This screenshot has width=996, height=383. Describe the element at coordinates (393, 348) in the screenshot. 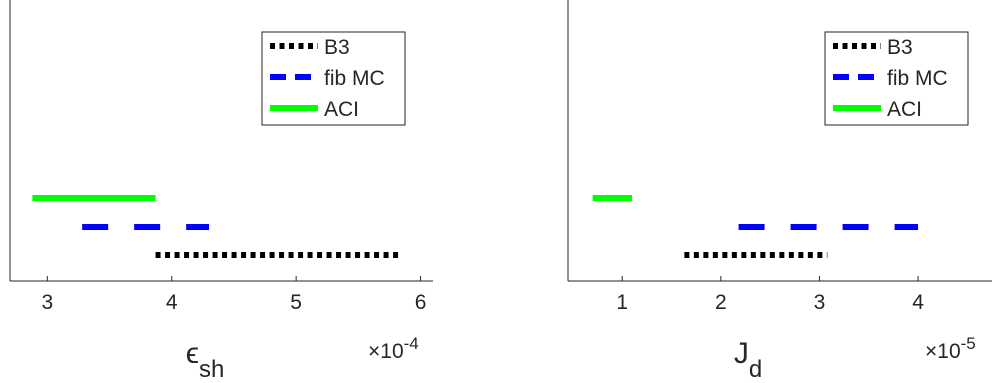

I see `x-scale-factor: ×10⁻⁴` at that location.